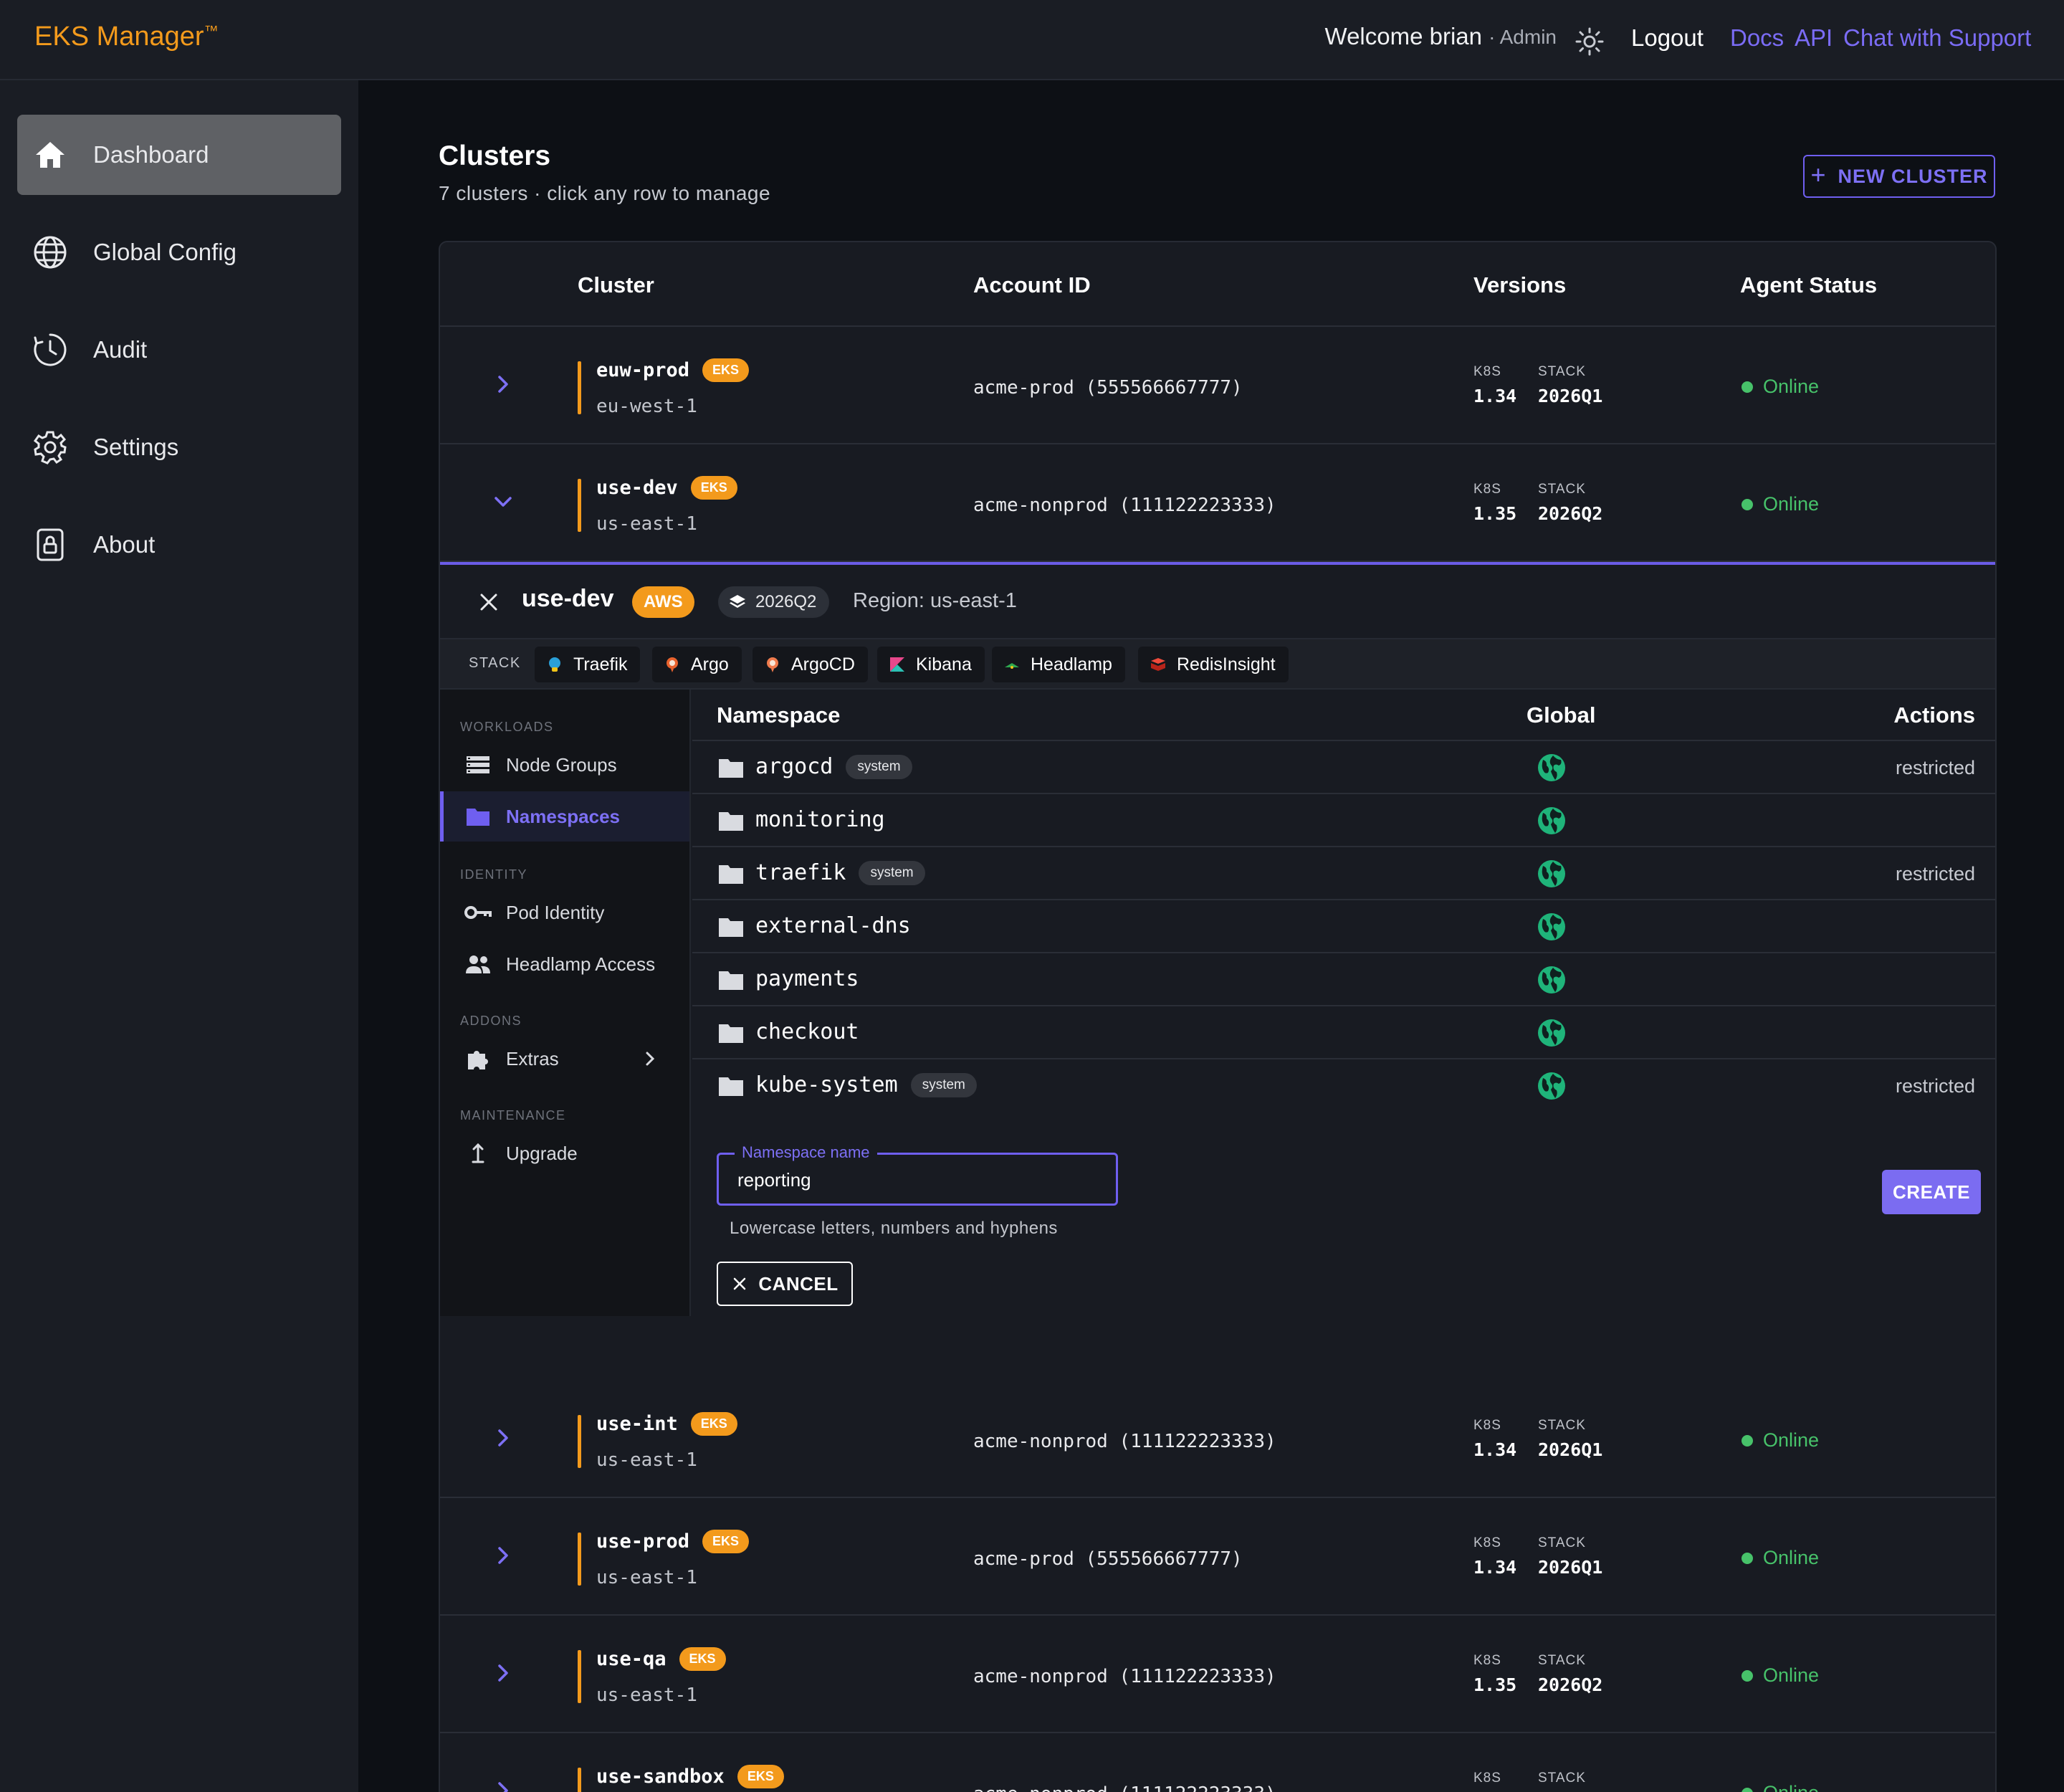 The height and width of the screenshot is (1792, 2064). What do you see at coordinates (1343, 873) in the screenshot?
I see `namespace-row: traefik system restricted` at bounding box center [1343, 873].